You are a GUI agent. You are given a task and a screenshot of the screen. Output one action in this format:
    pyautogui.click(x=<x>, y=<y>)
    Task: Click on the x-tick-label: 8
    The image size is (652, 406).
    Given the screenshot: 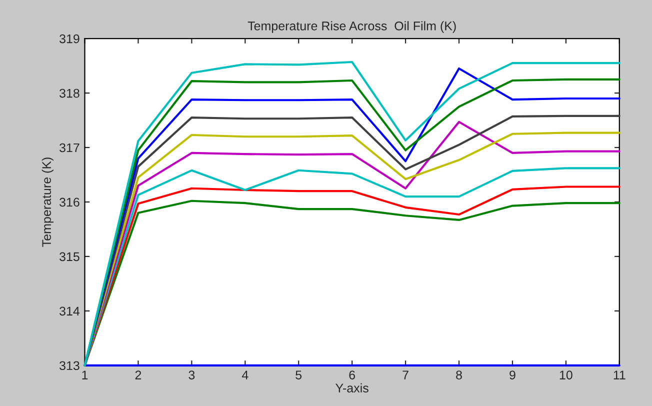 What is the action you would take?
    pyautogui.click(x=459, y=375)
    